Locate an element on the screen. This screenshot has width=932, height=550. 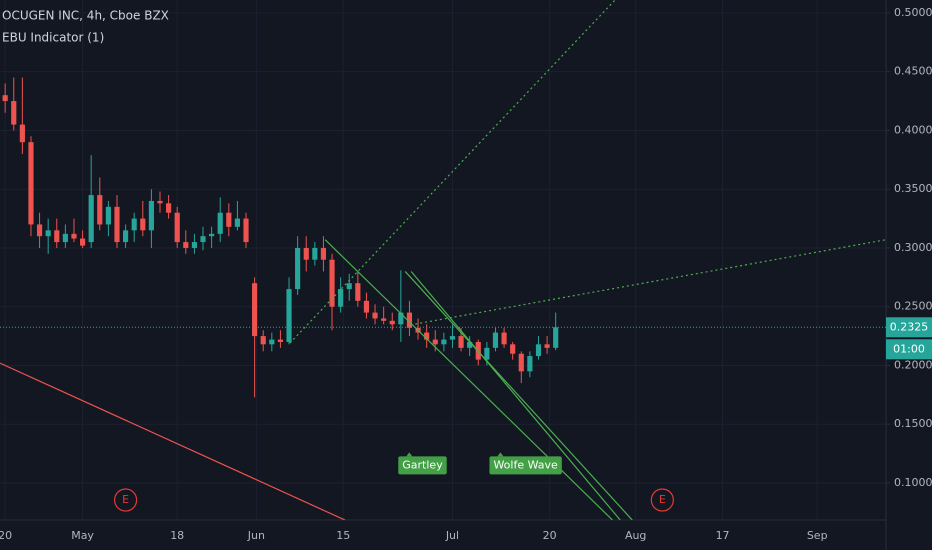
last-price-label: 0.2325 is located at coordinates (909, 326).